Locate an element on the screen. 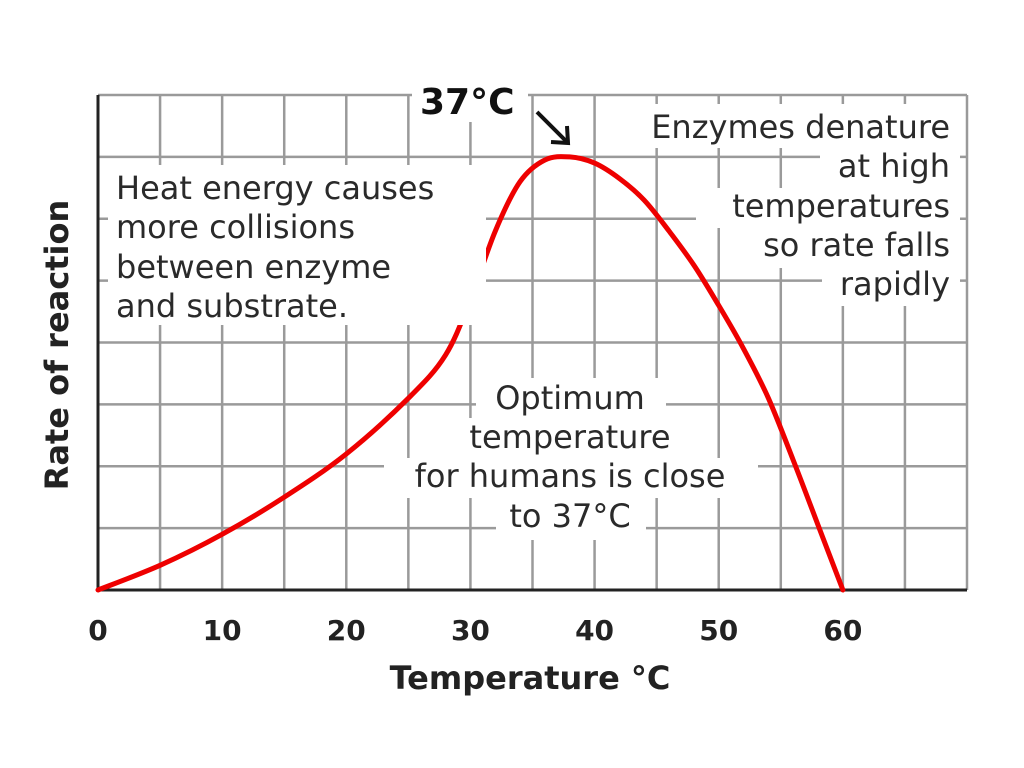 The width and height of the screenshot is (1024, 768). x-tick-label: 50 is located at coordinates (718, 630).